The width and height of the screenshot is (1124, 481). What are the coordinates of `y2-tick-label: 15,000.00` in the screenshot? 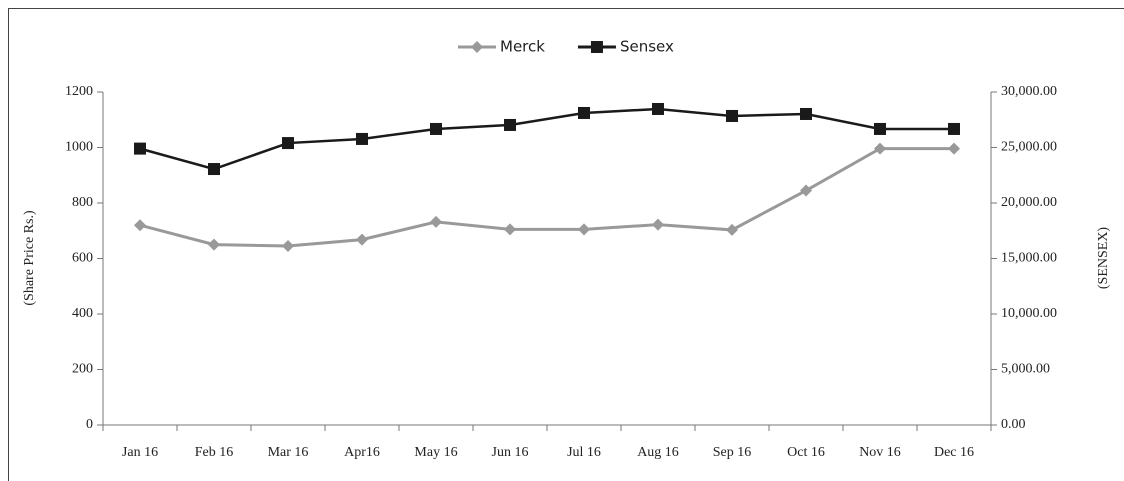 It's located at (1029, 258).